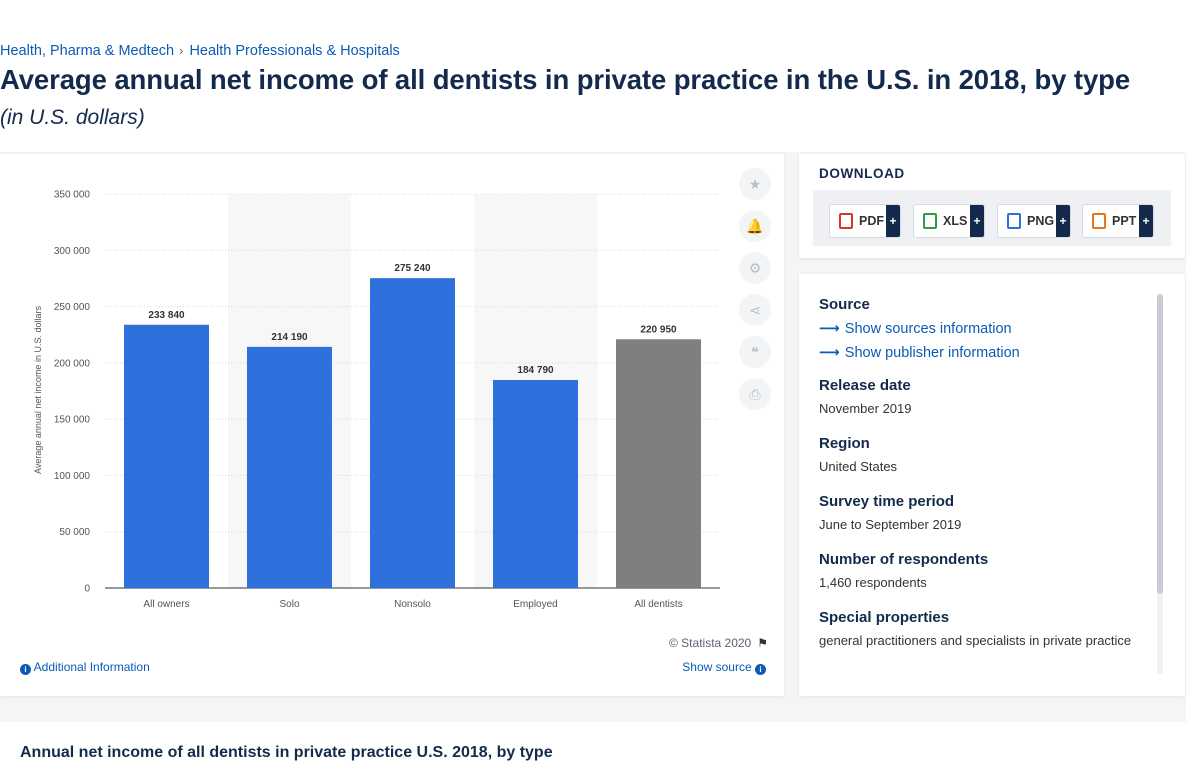 This screenshot has height=782, width=1186. I want to click on download-png-label: PNG, so click(1041, 221).